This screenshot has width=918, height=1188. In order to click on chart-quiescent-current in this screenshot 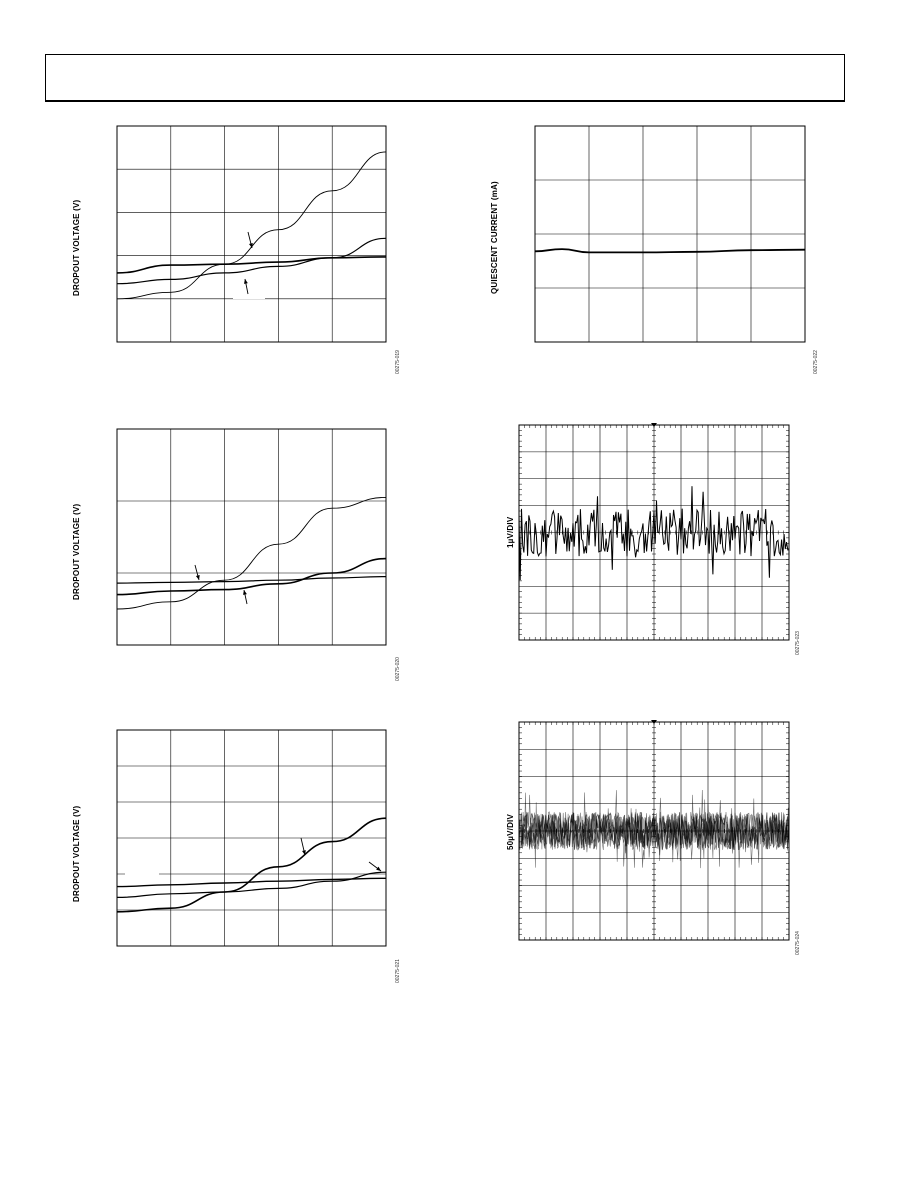, I will do `click(670, 234)`.